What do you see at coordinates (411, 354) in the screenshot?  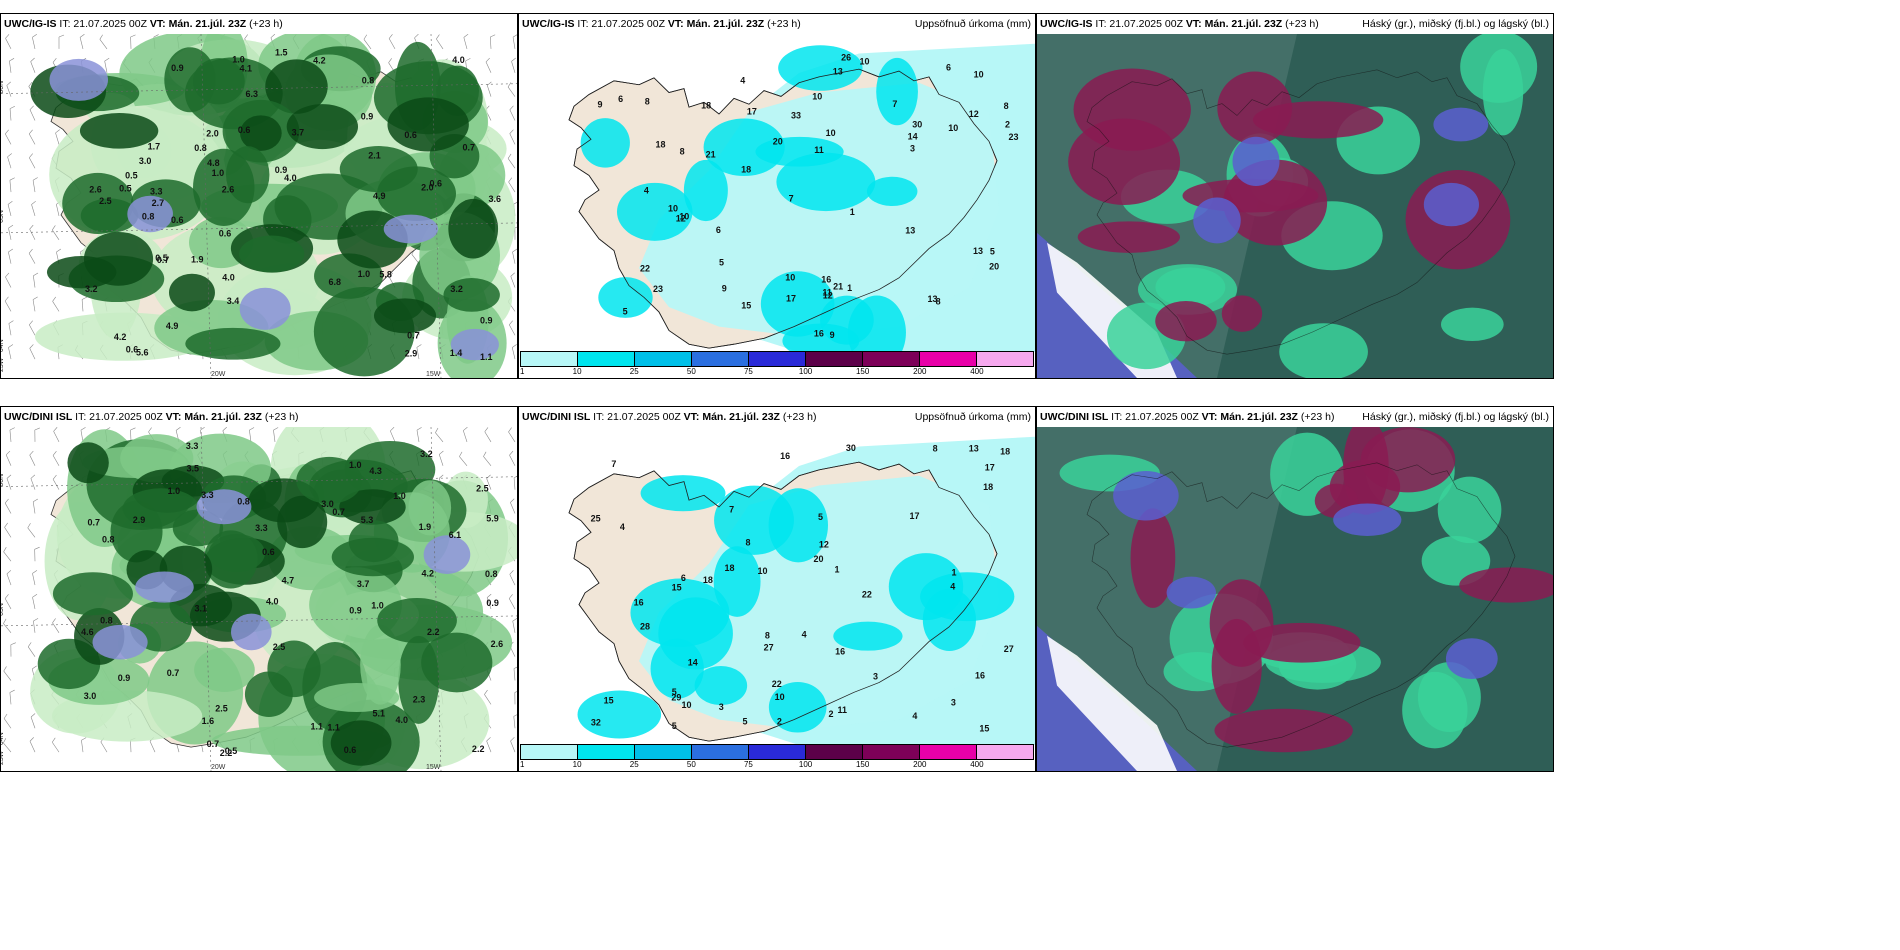 I see `value-label: 2.9` at bounding box center [411, 354].